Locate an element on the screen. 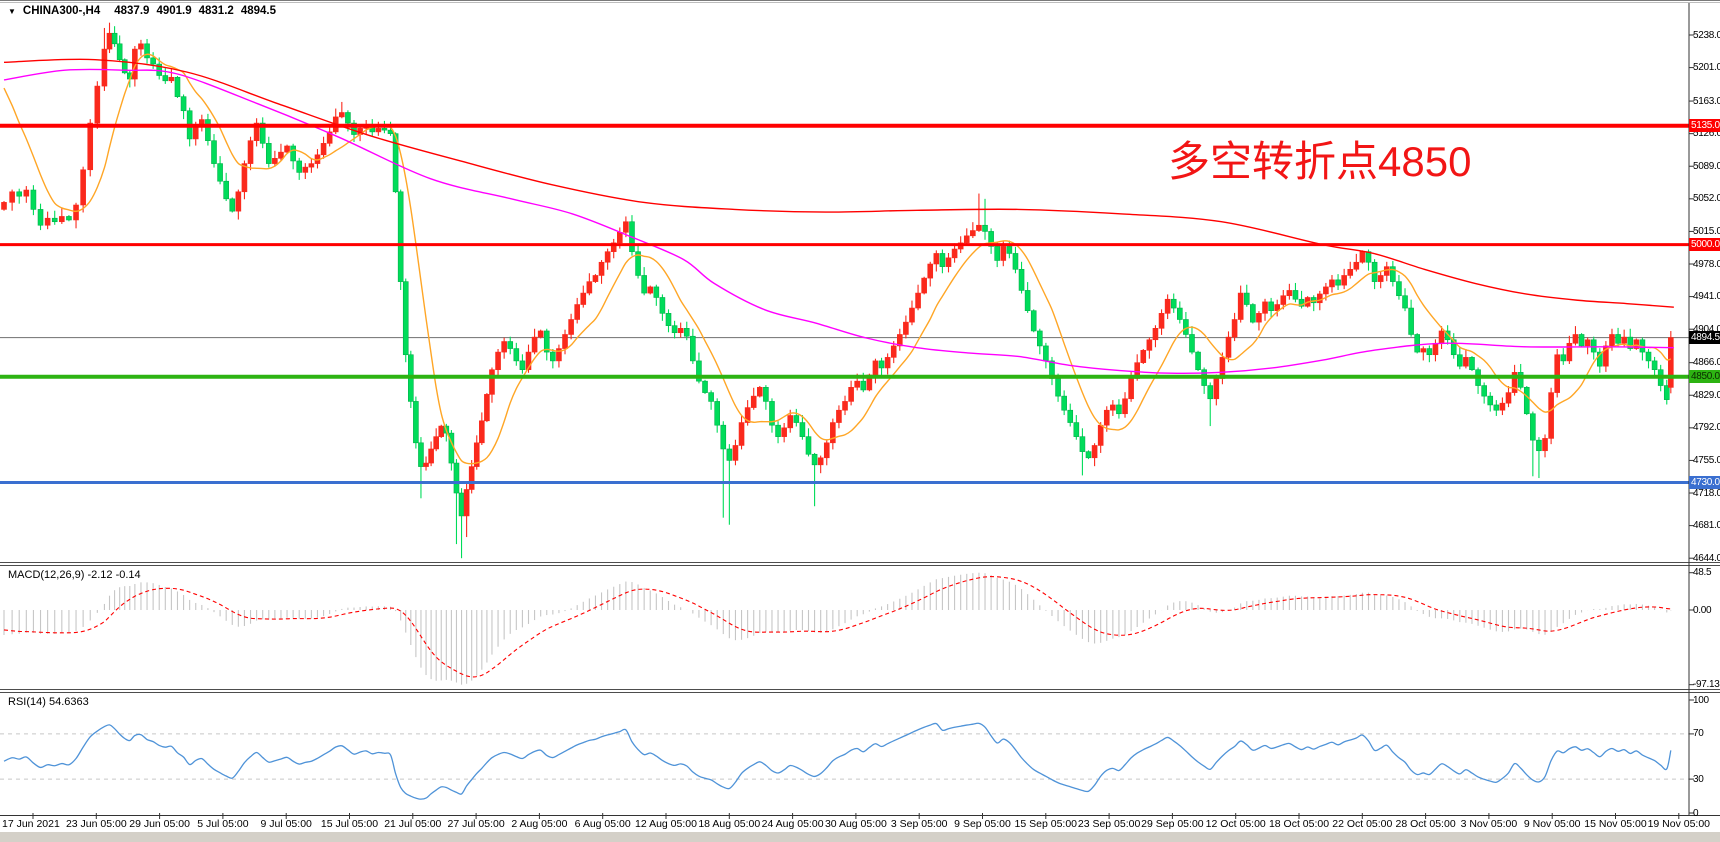 Image resolution: width=1720 pixels, height=842 pixels. ohlc-open-value: 4837.9 is located at coordinates (132, 11).